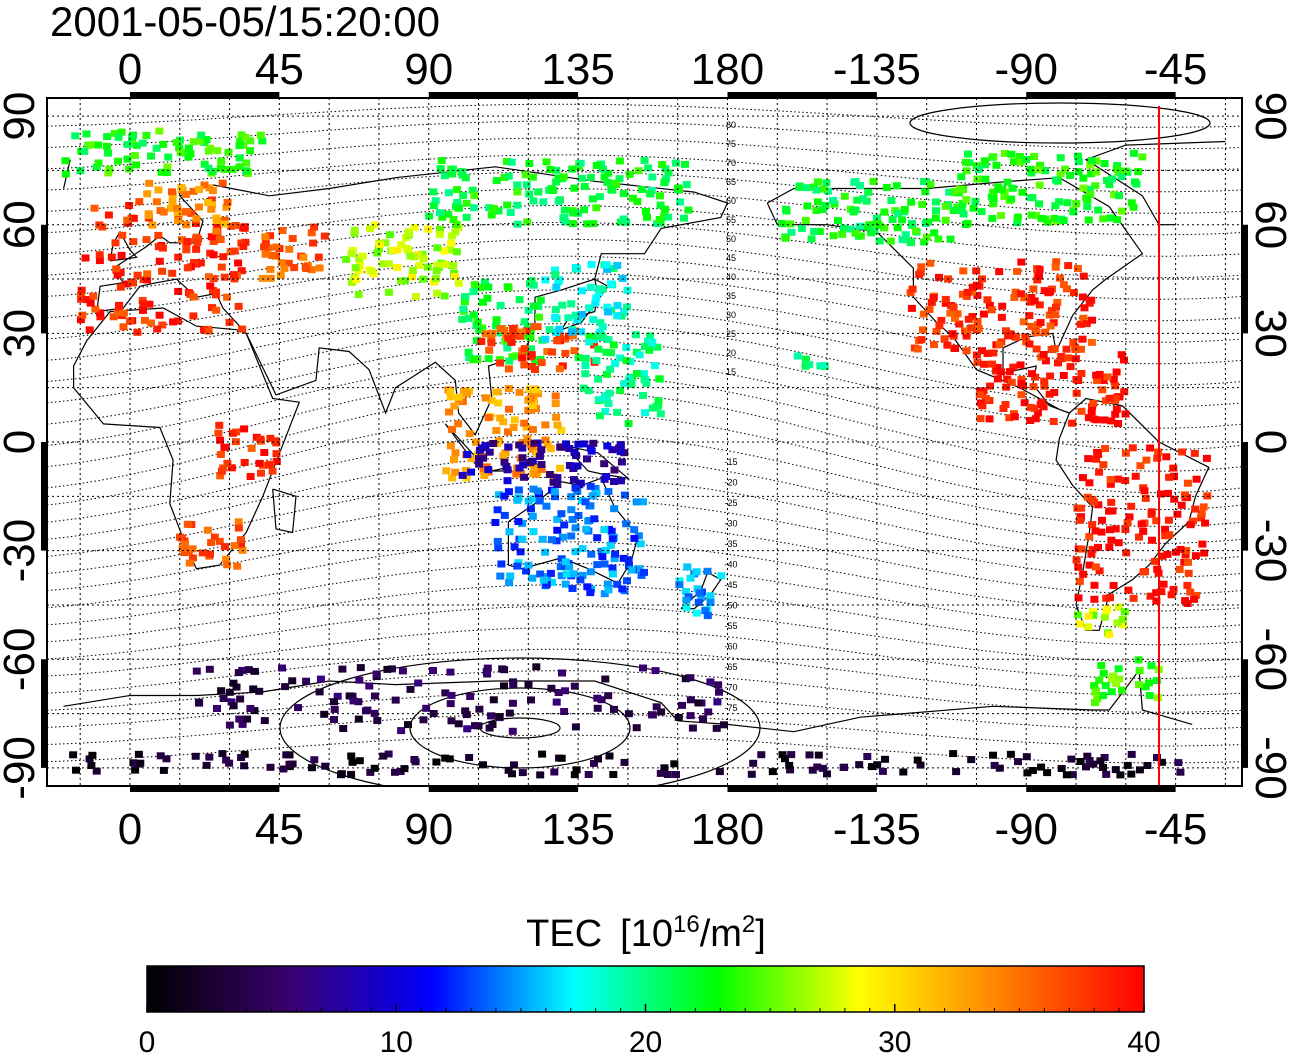  Describe the element at coordinates (721, 934) in the screenshot. I see `colorbar-unit-mid: /m` at that location.